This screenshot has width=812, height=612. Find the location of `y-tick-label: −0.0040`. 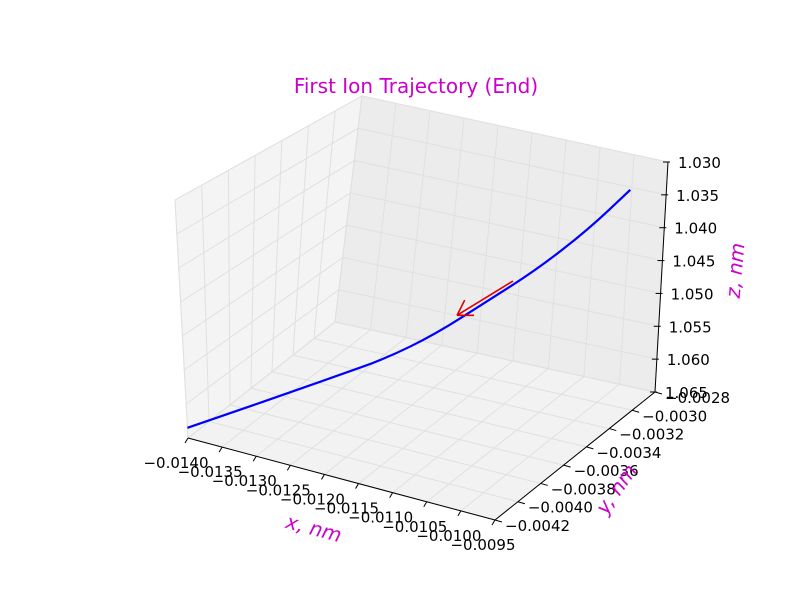

y-tick-label: −0.0040 is located at coordinates (560, 508).